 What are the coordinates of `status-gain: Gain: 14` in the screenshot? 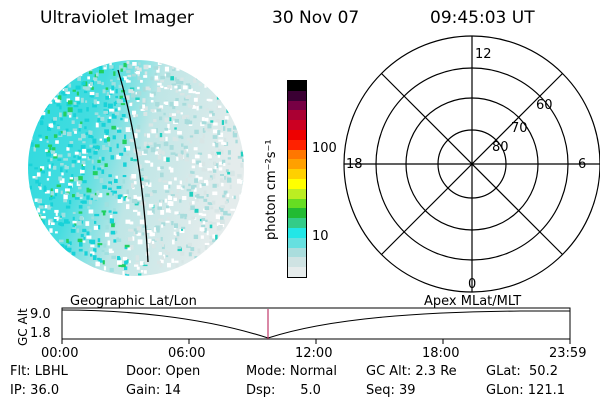 It's located at (153, 390).